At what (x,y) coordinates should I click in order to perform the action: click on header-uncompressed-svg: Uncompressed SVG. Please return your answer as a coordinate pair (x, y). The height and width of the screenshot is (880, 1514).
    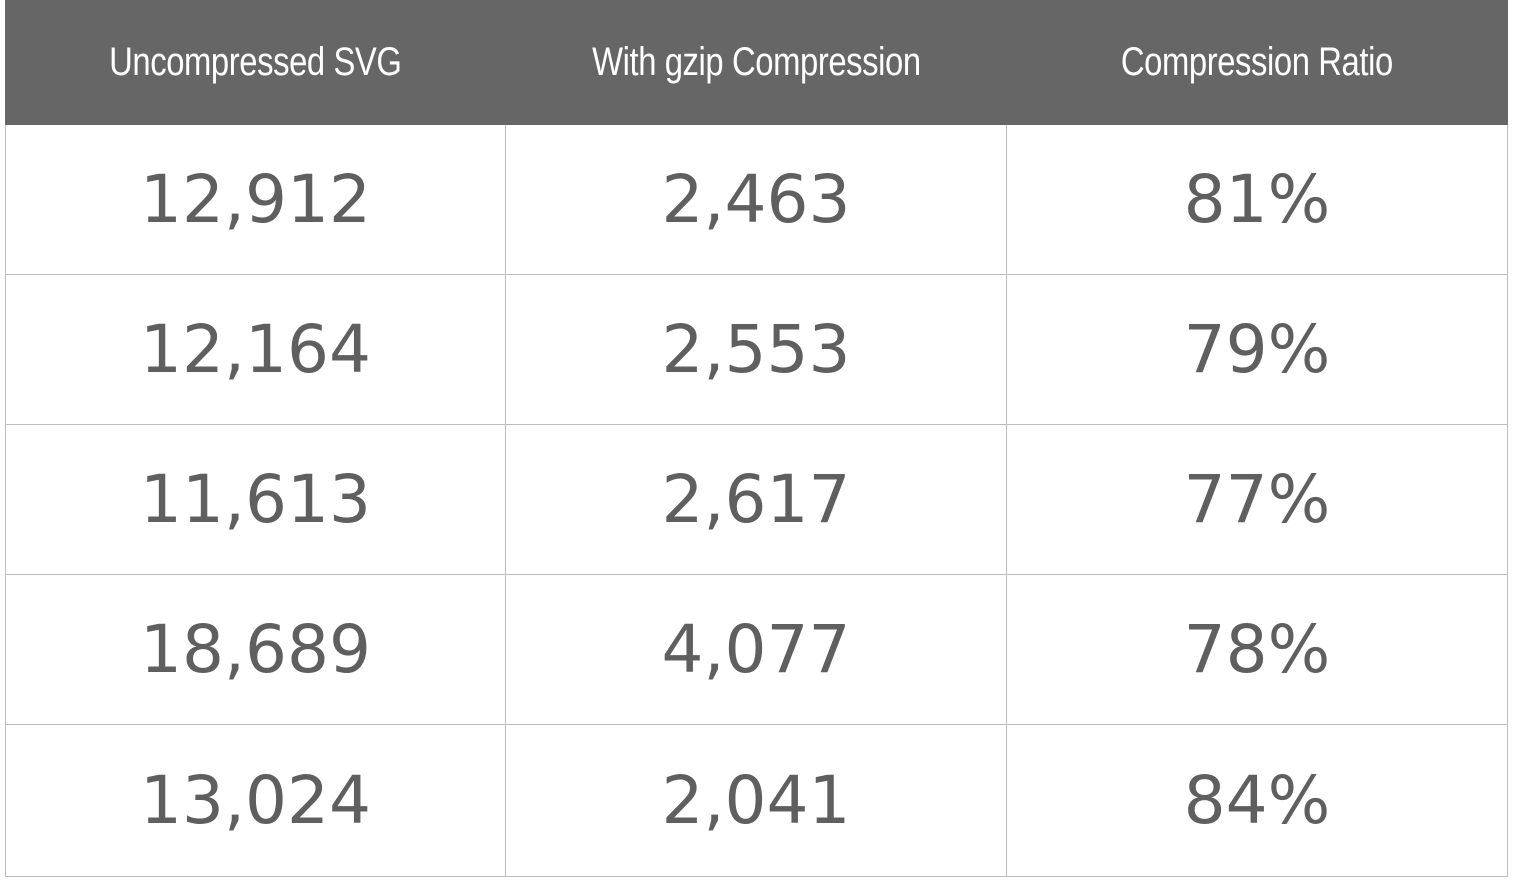
    Looking at the image, I should click on (255, 62).